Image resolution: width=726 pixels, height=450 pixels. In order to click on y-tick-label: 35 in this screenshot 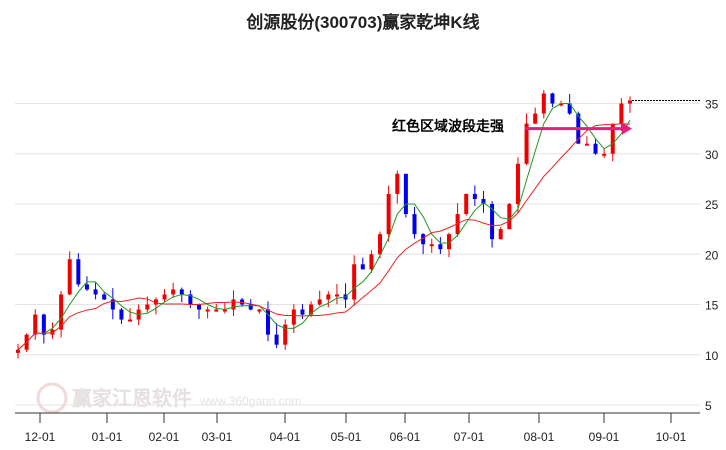, I will do `click(712, 105)`.